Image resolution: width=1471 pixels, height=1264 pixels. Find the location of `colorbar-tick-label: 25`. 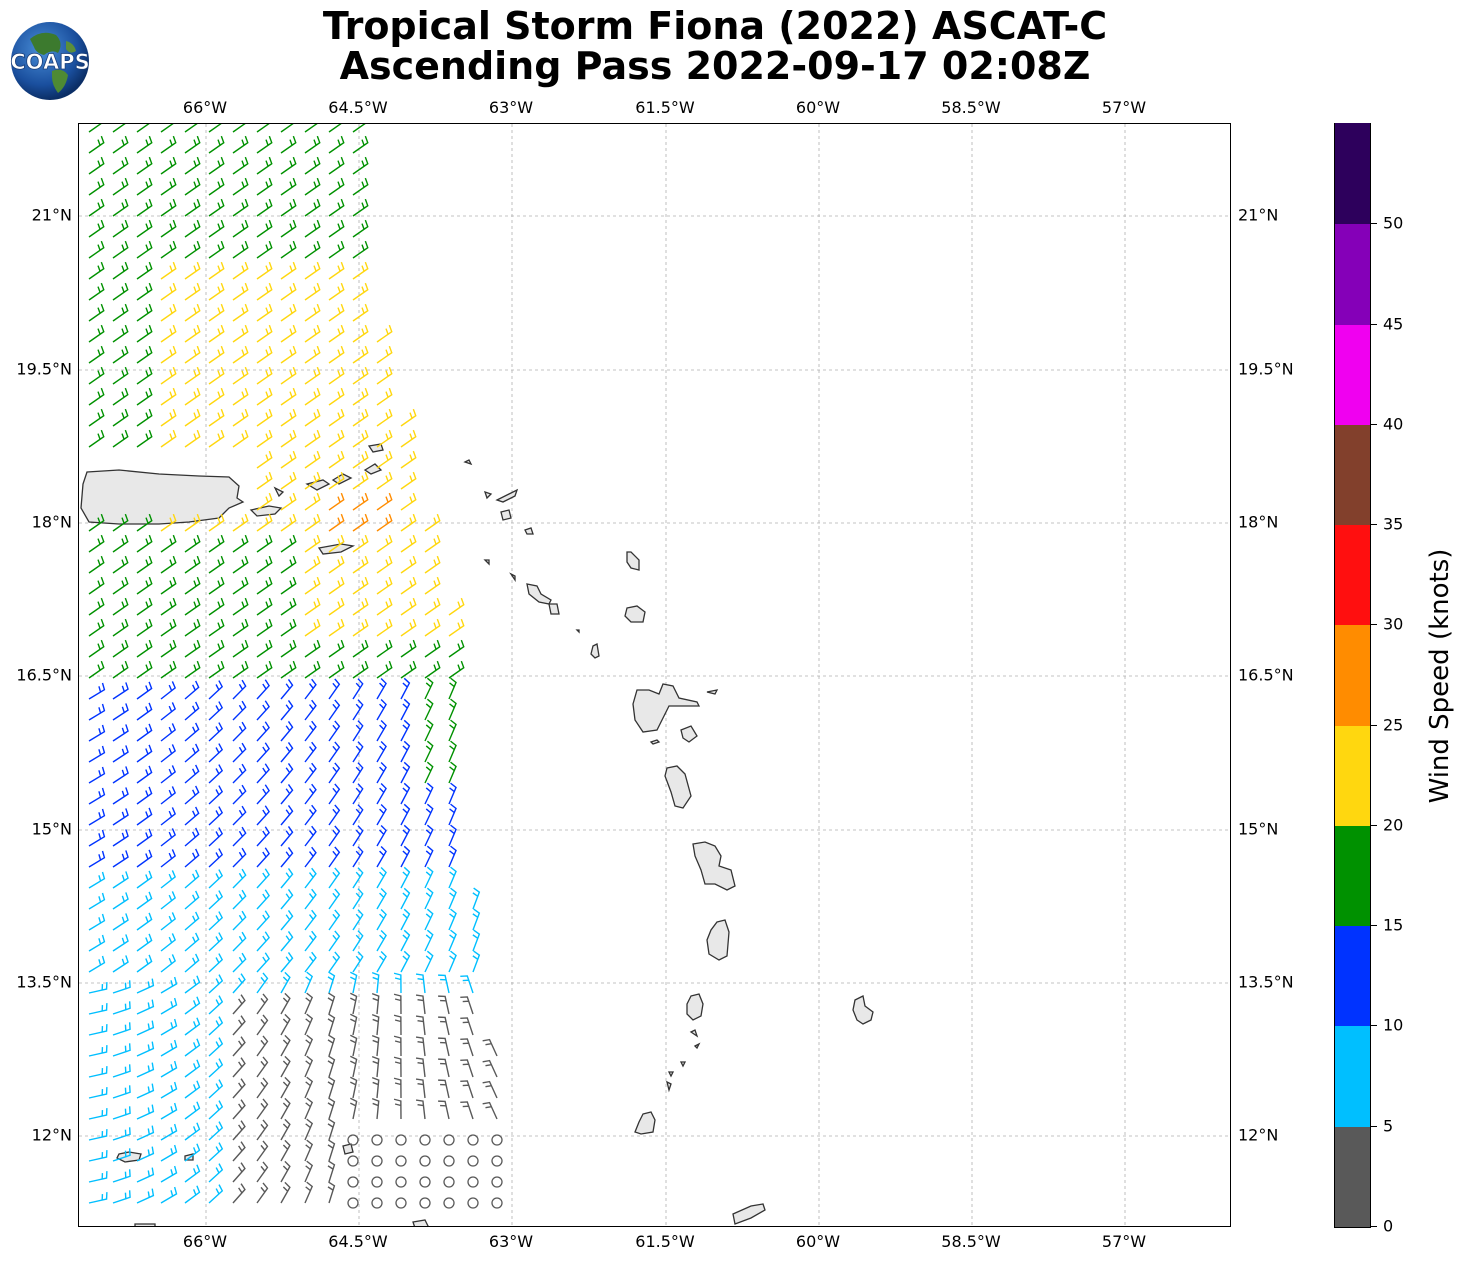

colorbar-tick-label: 25 is located at coordinates (1393, 725).